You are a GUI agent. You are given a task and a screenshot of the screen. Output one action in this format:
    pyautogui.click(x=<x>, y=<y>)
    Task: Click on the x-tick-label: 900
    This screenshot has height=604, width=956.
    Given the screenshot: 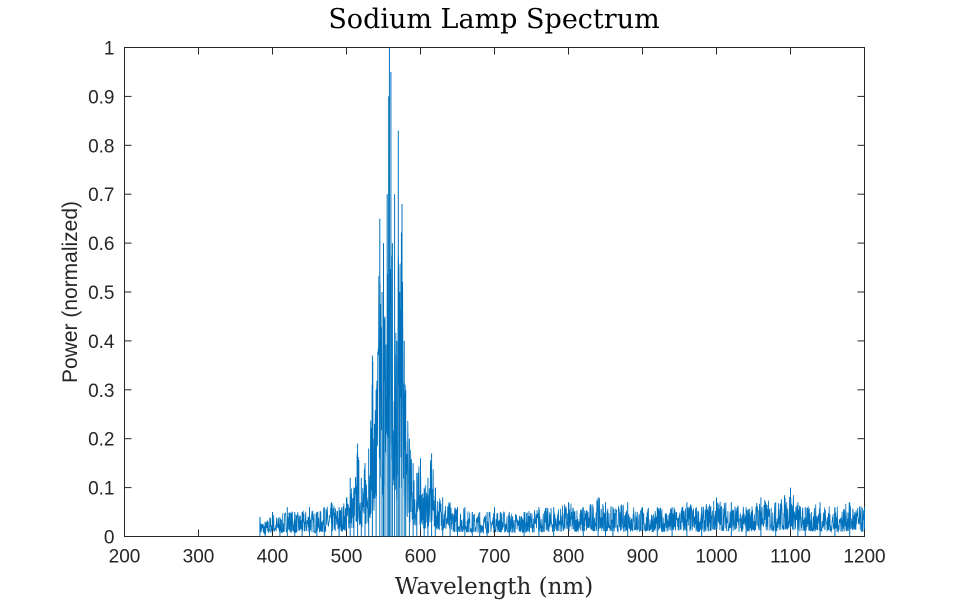 What is the action you would take?
    pyautogui.click(x=643, y=557)
    